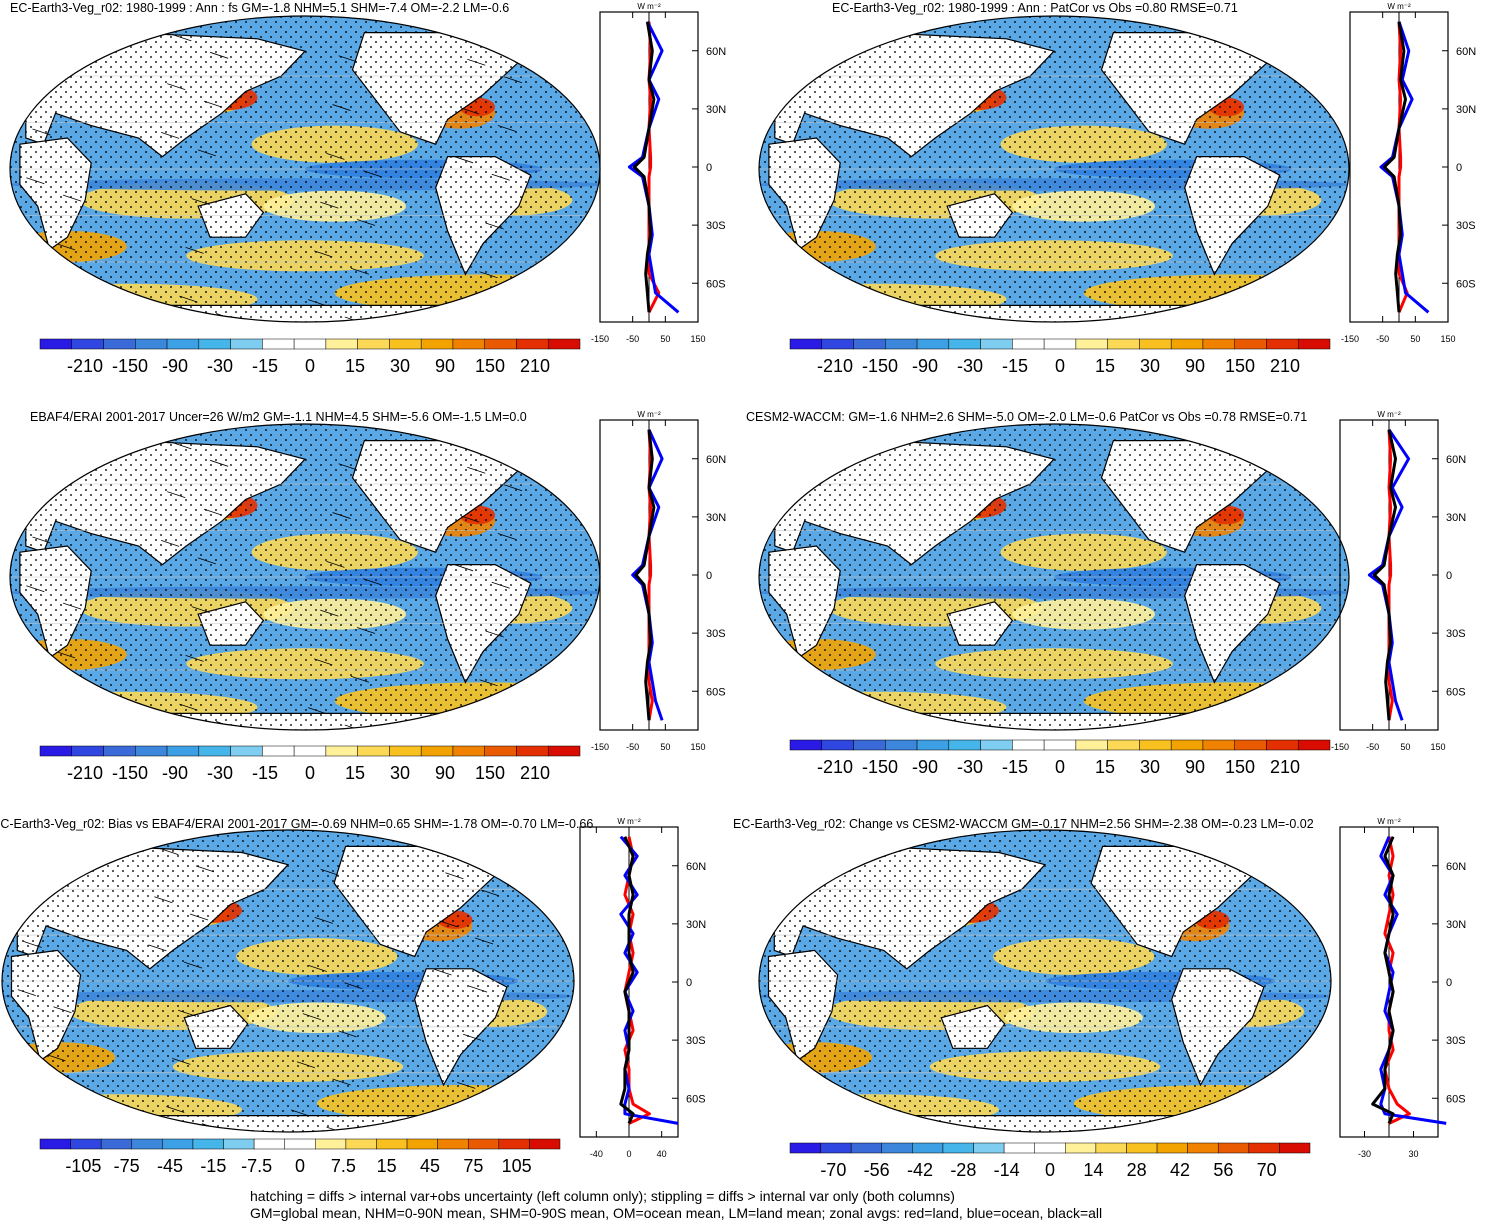 This screenshot has height=1221, width=1493. I want to click on x-tick-label: 50, so click(1415, 339).